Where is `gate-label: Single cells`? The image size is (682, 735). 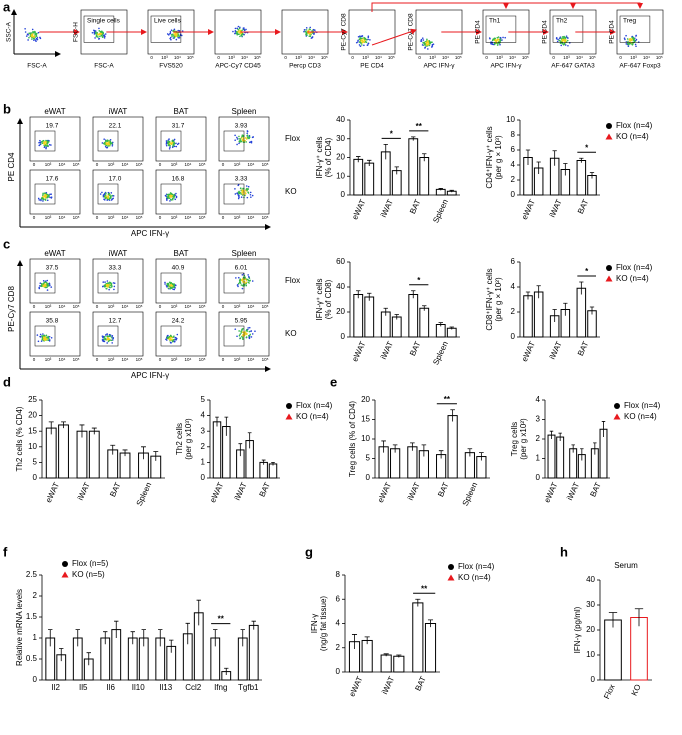
gate-label: Single cells is located at coordinates (104, 21).